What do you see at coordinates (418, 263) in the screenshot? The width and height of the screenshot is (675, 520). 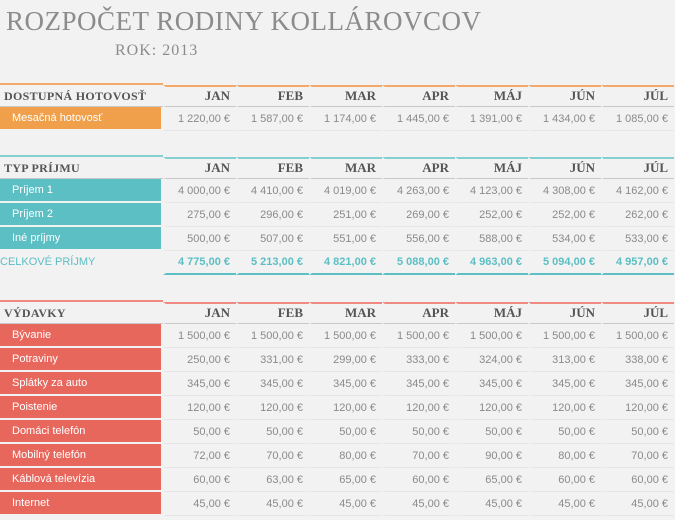 I see `total-value-cell: 5 088,00 €` at bounding box center [418, 263].